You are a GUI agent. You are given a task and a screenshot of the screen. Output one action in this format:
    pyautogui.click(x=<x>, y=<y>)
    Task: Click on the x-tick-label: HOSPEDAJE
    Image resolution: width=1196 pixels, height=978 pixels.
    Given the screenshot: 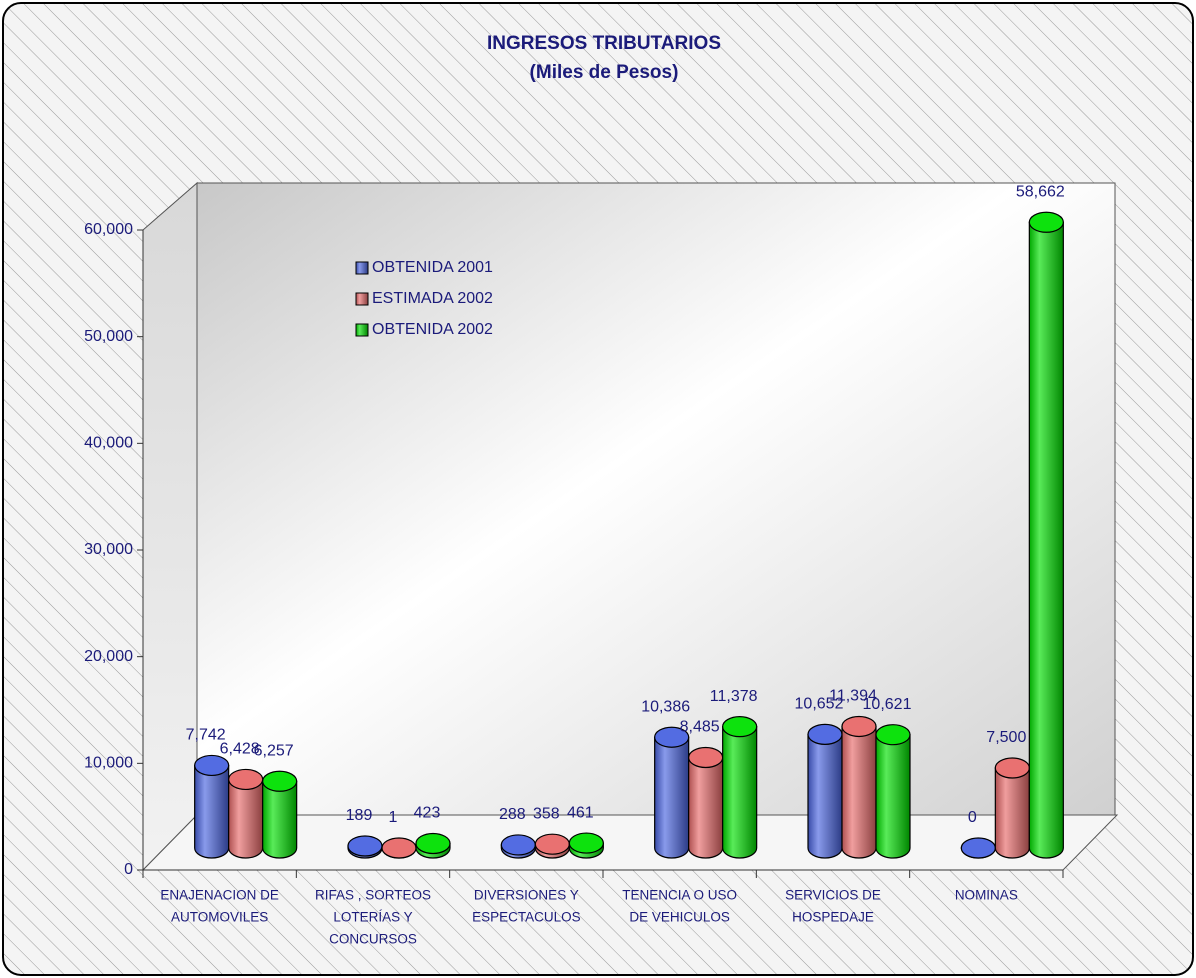 What is the action you would take?
    pyautogui.click(x=833, y=917)
    